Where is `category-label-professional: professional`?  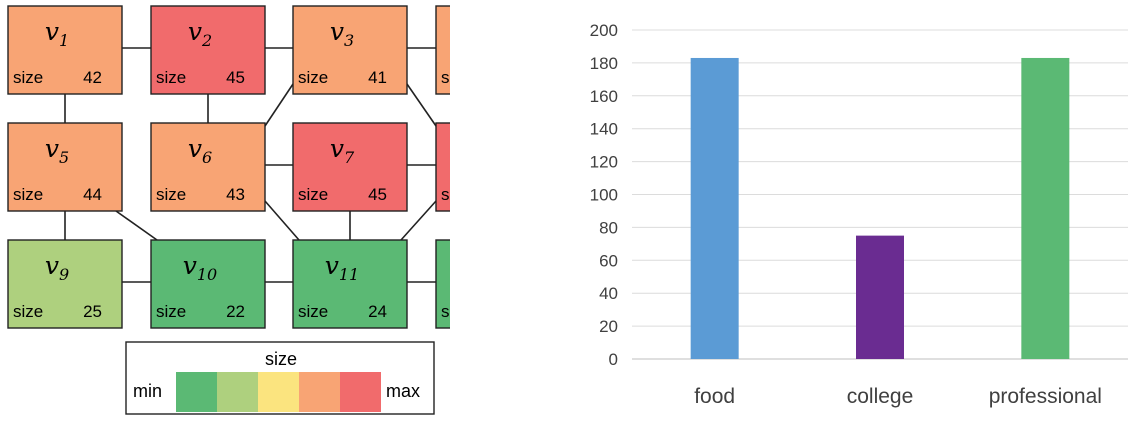
category-label-professional: professional is located at coordinates (1045, 396).